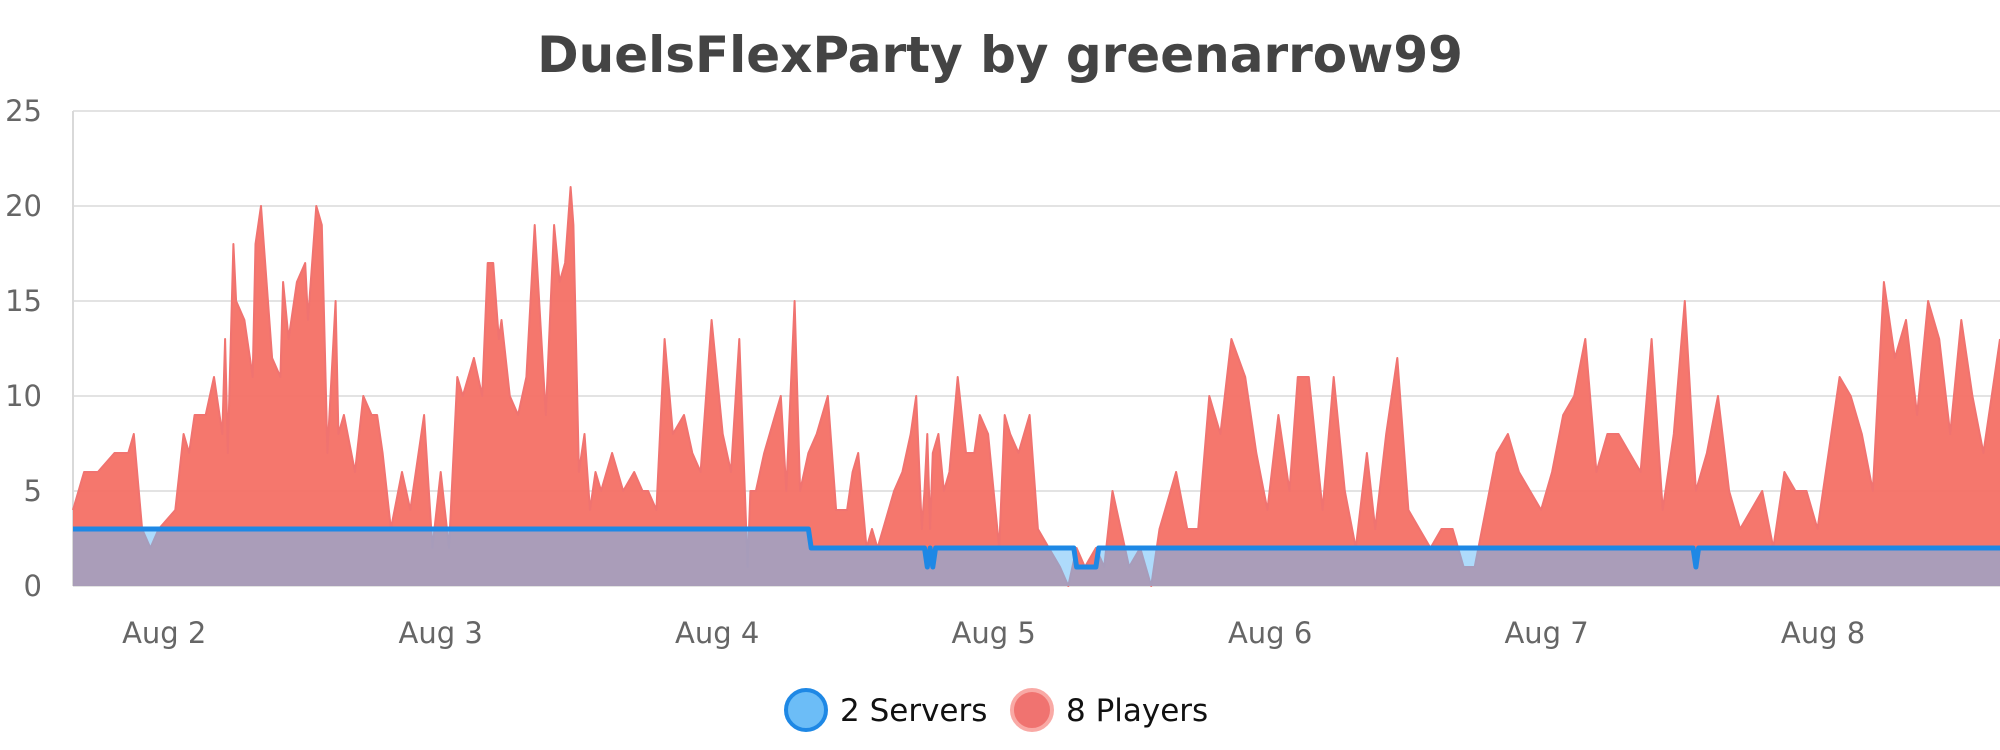  I want to click on y-tick-label: 10, so click(23, 396).